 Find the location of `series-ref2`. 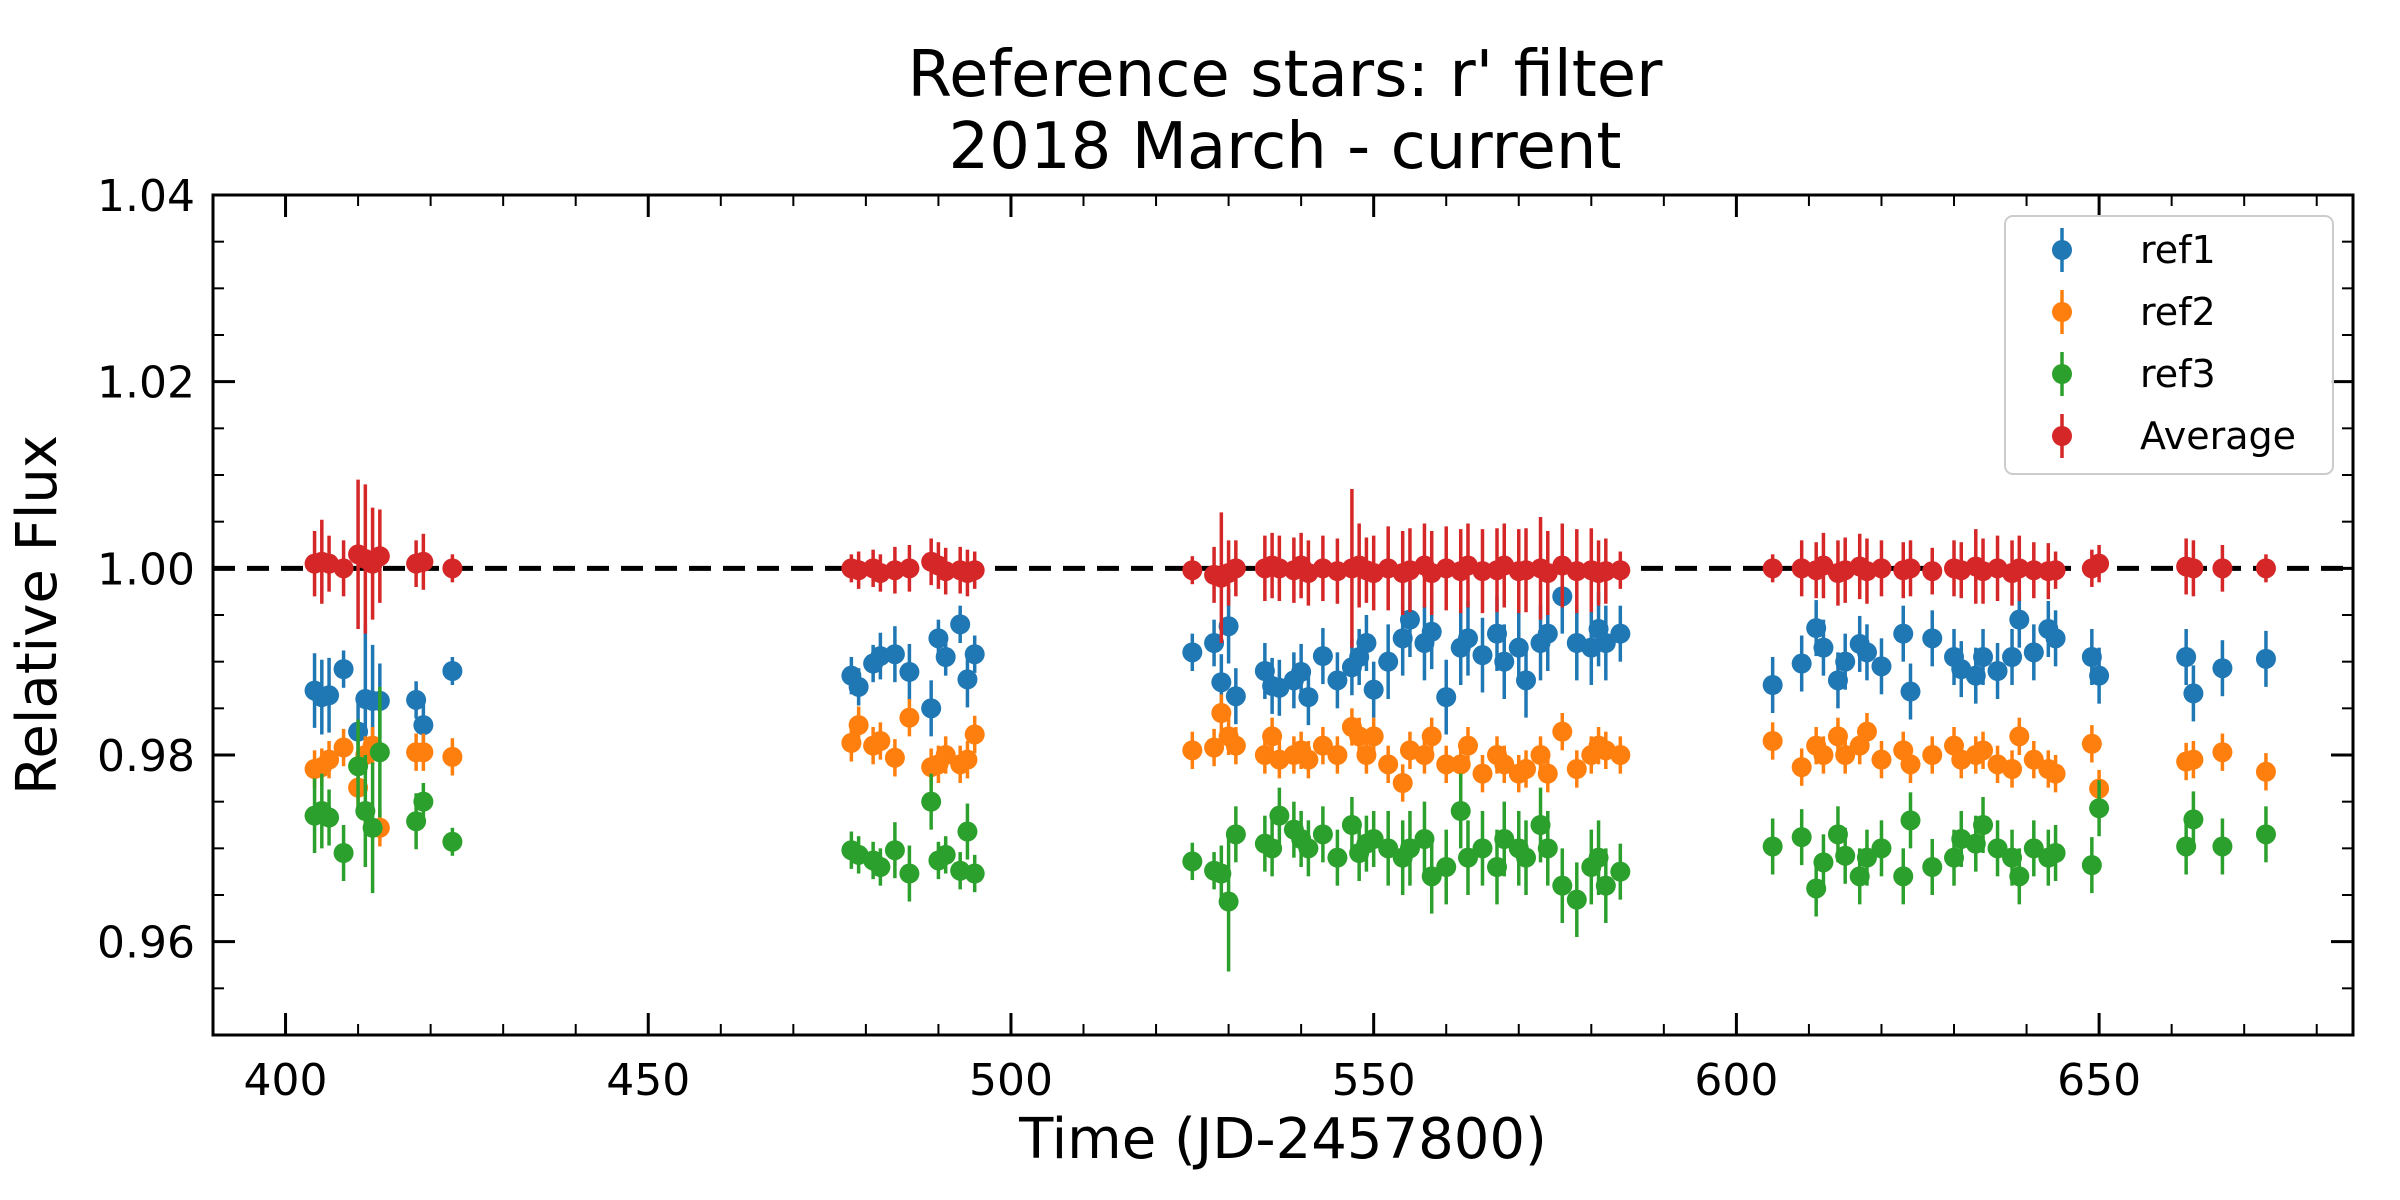

series-ref2 is located at coordinates (1290, 770).